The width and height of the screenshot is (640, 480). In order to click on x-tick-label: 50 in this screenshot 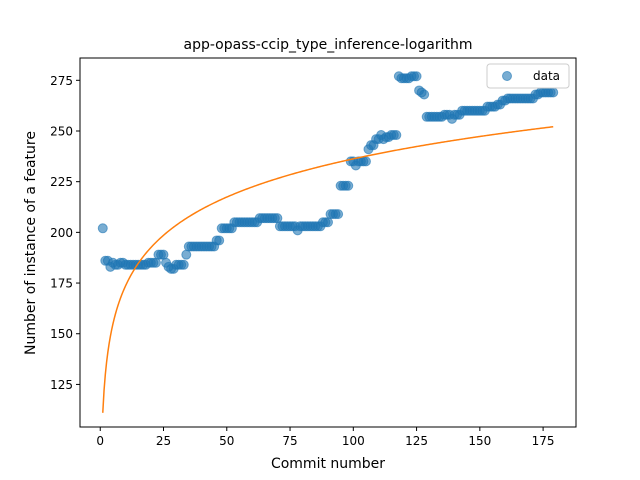, I will do `click(226, 441)`.